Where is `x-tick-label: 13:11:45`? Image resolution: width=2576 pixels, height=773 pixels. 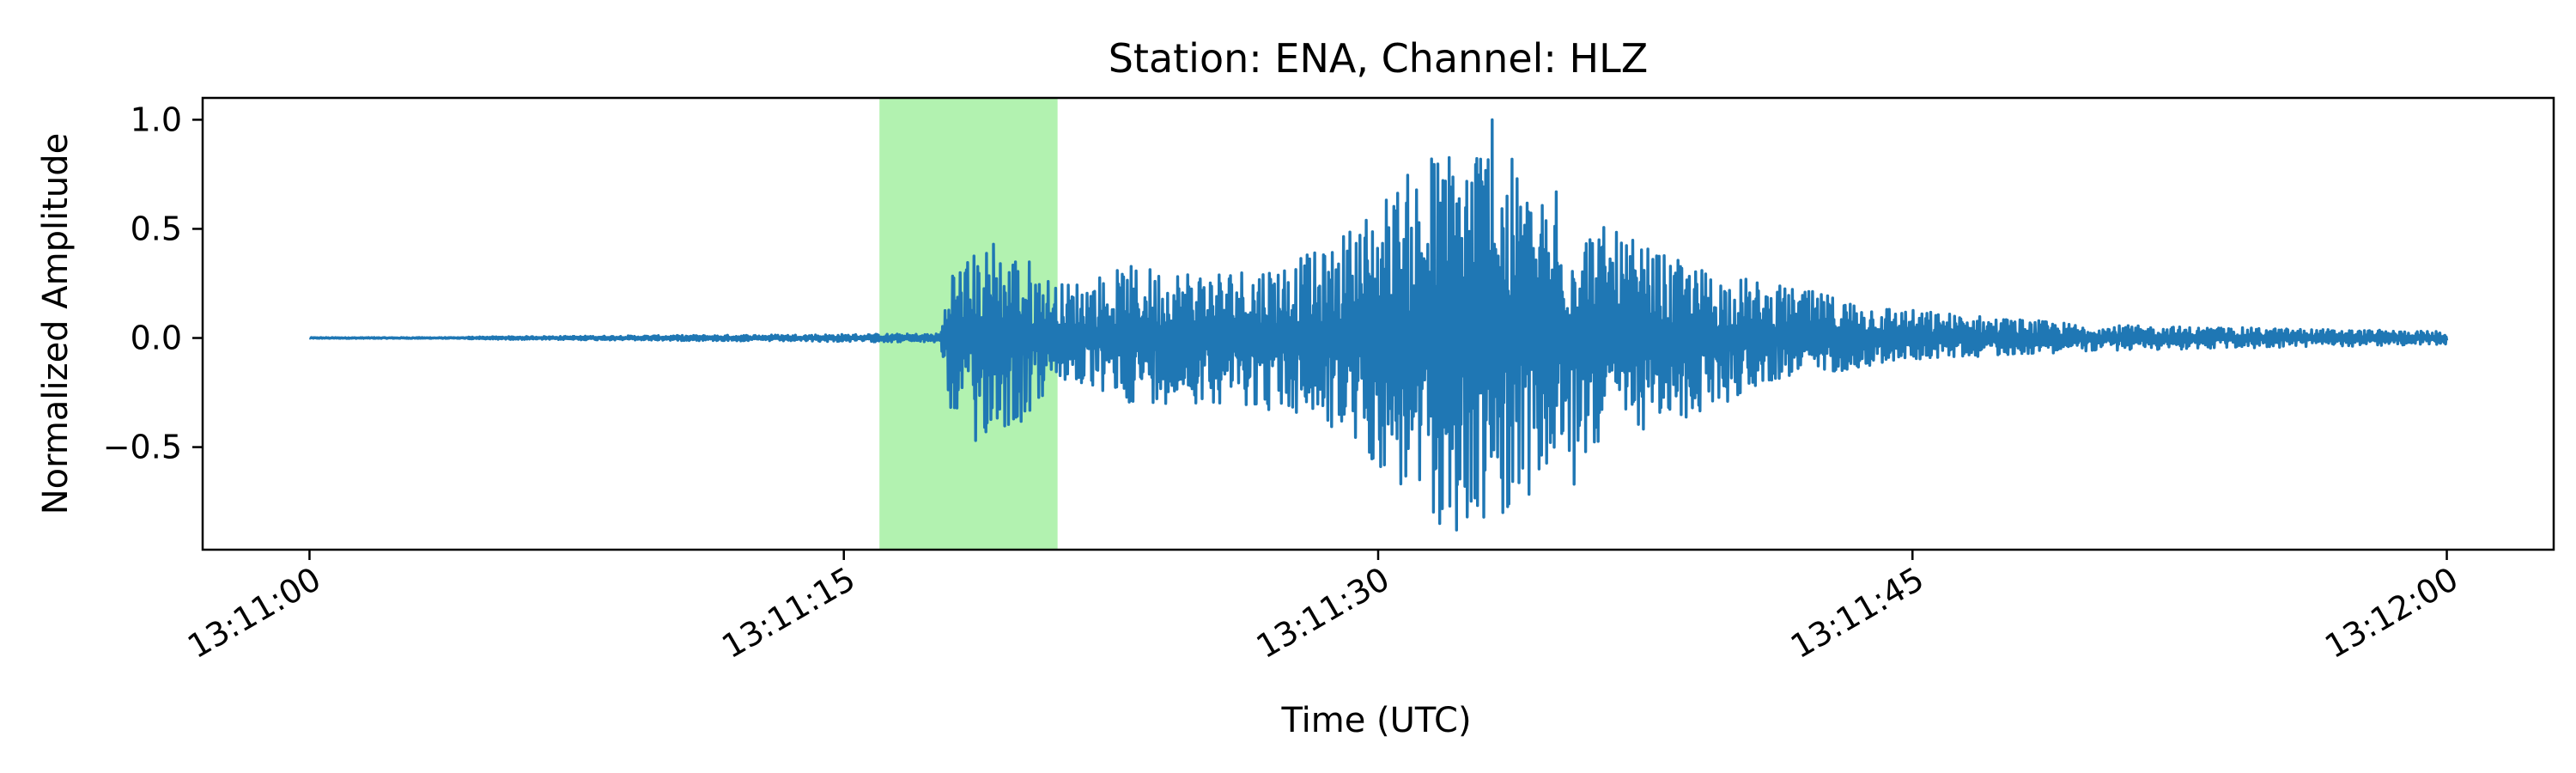 x-tick-label: 13:11:45 is located at coordinates (1857, 613).